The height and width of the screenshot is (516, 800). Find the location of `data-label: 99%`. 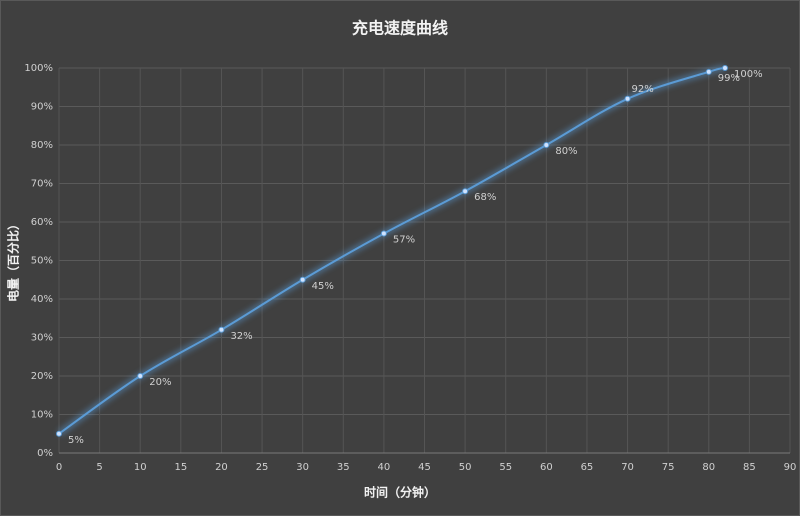

data-label: 99% is located at coordinates (729, 78).